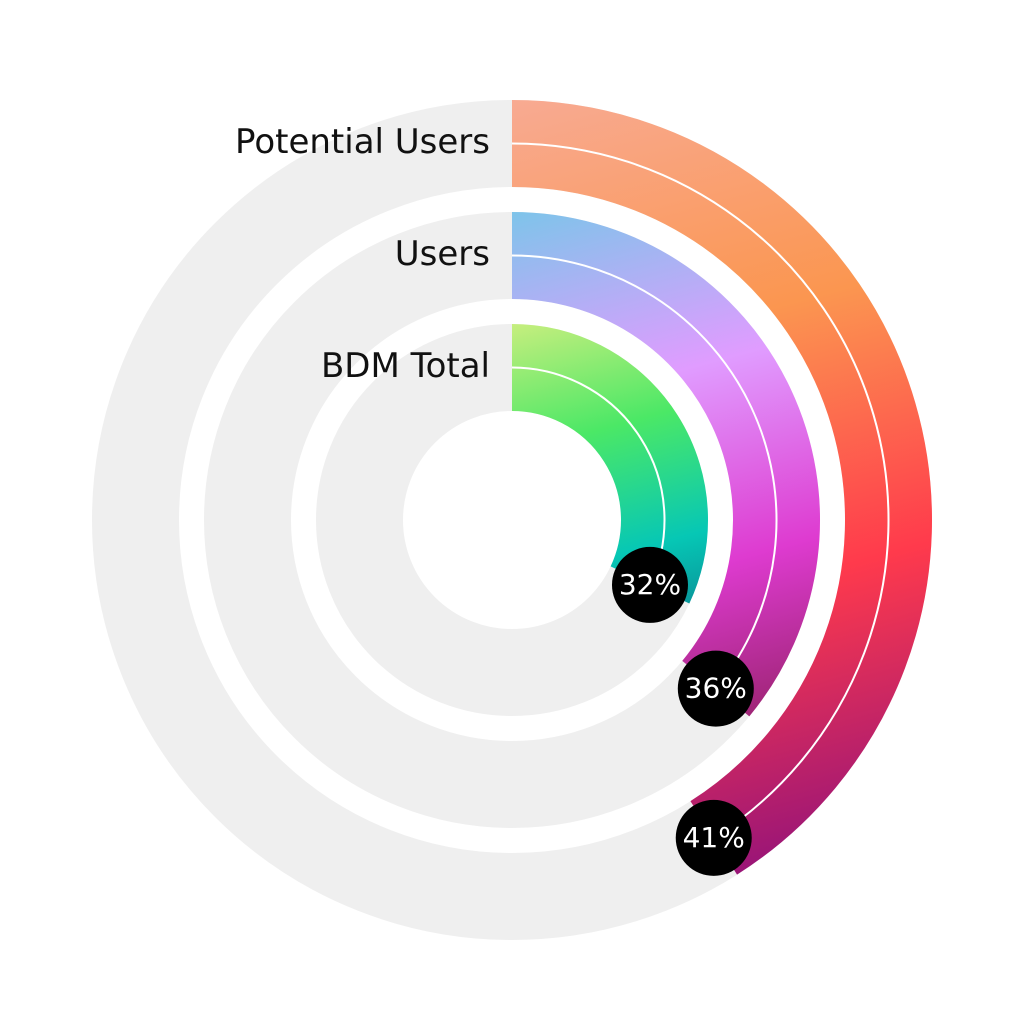 This screenshot has width=1024, height=1024. I want to click on category-label: BDM Total, so click(405, 366).